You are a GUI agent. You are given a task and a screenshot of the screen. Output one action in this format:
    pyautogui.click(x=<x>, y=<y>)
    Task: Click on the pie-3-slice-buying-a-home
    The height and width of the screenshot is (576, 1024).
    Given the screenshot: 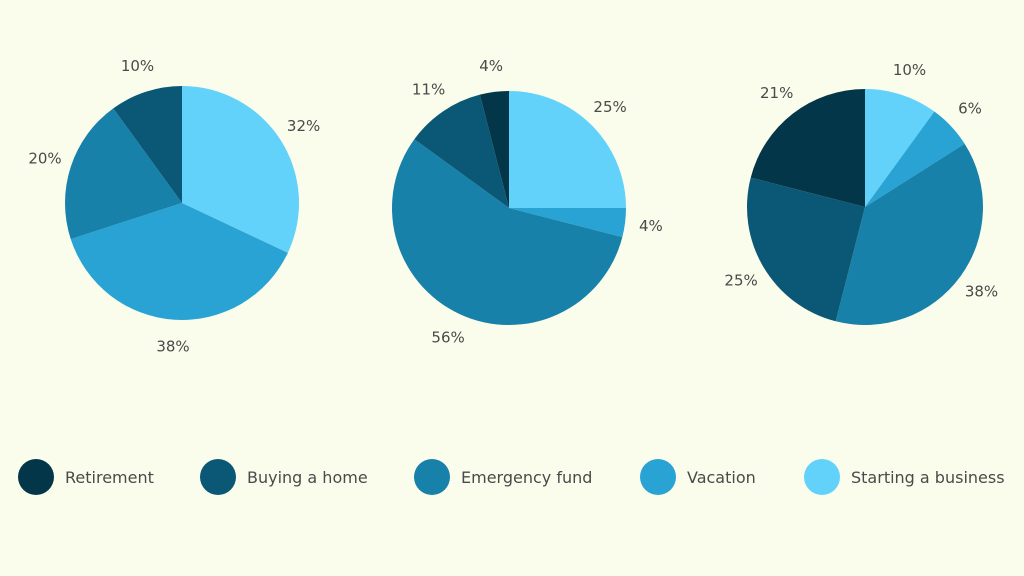 What is the action you would take?
    pyautogui.click(x=806, y=249)
    